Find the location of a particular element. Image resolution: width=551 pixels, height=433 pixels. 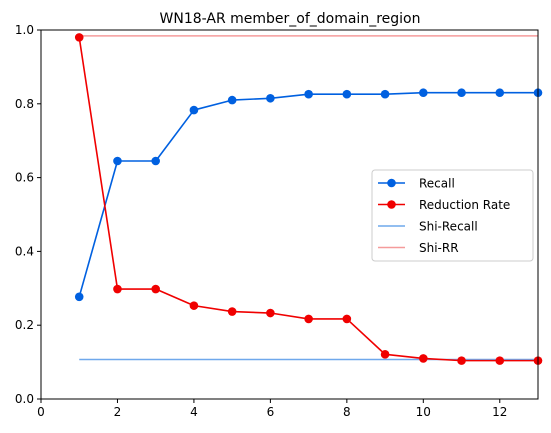

legend-marker-recall is located at coordinates (391, 183).